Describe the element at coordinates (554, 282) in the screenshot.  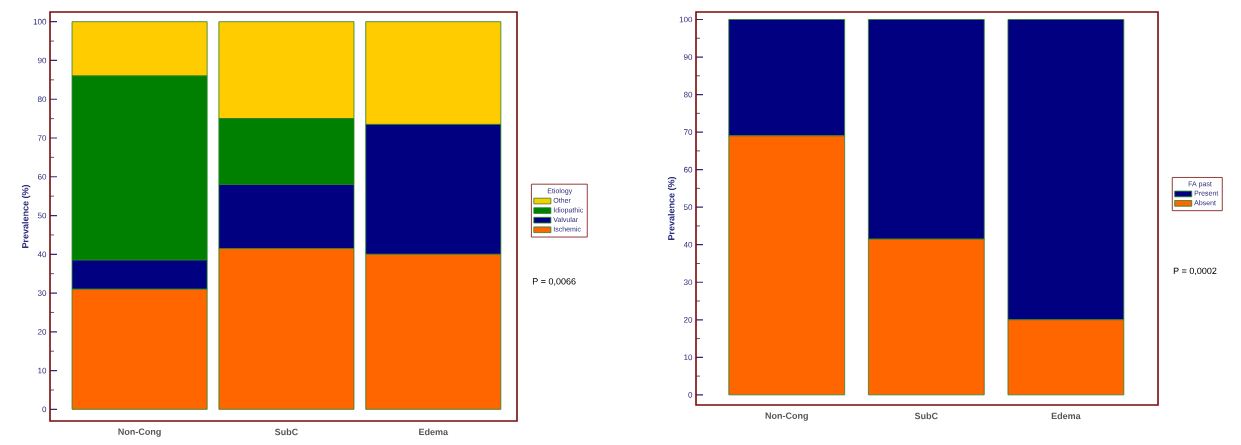
I see `text: P = 0,0066` at that location.